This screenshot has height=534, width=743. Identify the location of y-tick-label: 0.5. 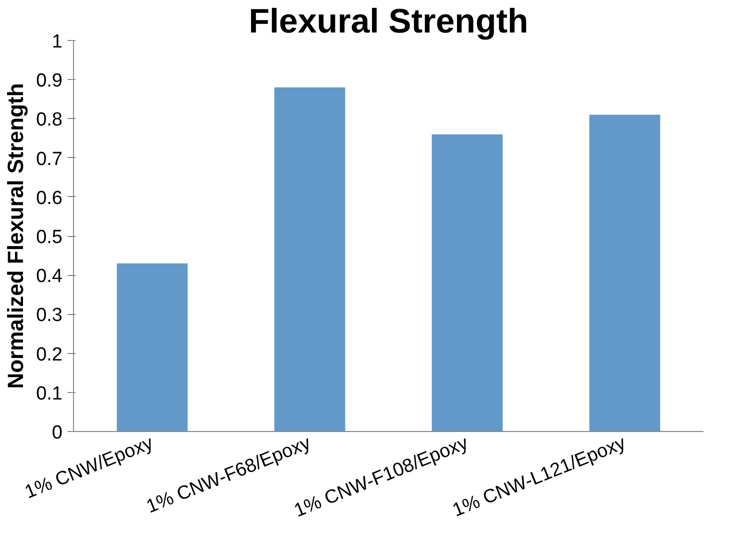
(49, 237).